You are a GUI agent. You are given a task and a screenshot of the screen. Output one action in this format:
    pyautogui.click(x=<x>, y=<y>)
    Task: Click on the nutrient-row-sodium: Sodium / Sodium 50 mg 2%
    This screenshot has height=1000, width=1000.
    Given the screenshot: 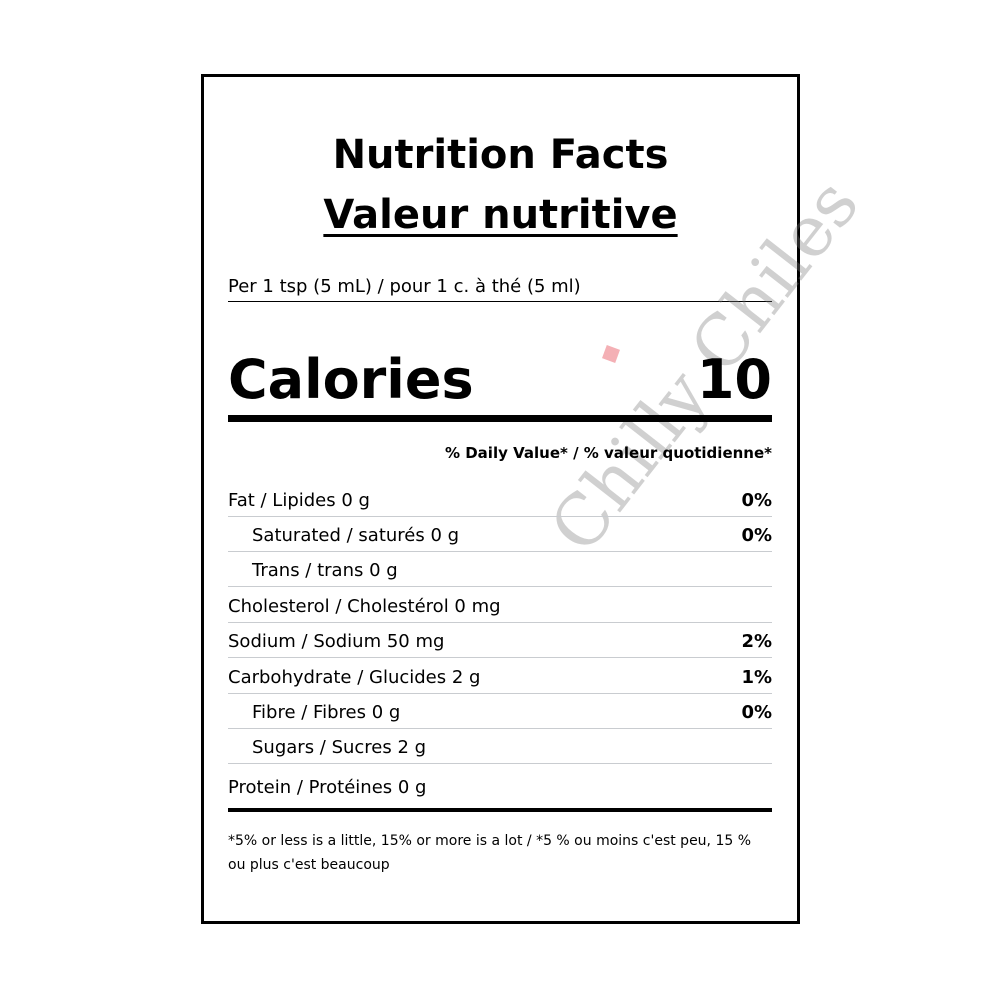 What is the action you would take?
    pyautogui.click(x=500, y=642)
    